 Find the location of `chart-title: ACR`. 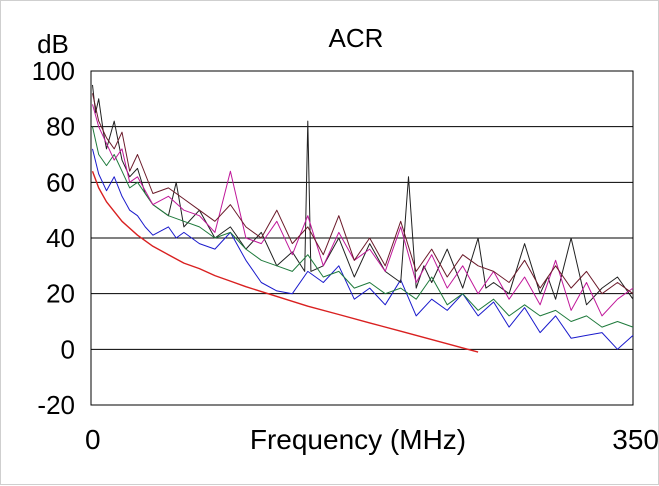

chart-title: ACR is located at coordinates (356, 38).